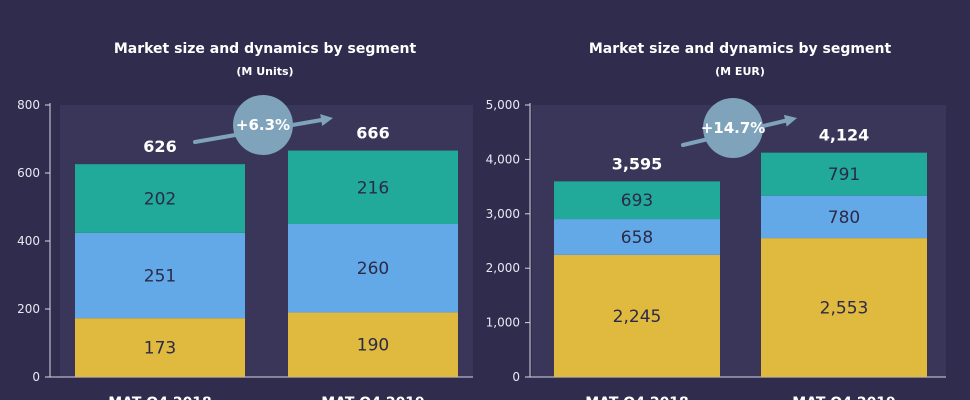  I want to click on segment-value-label: 251, so click(160, 277).